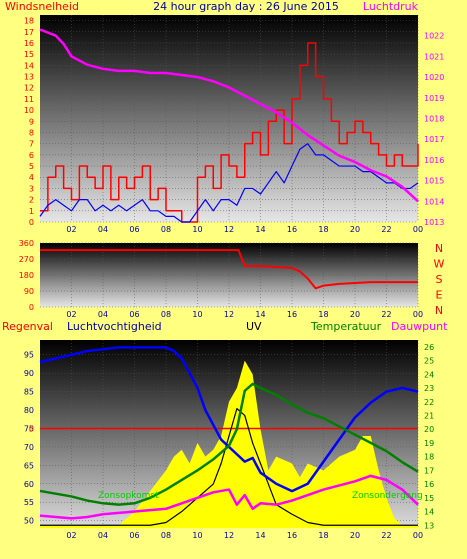 The image size is (467, 559). Describe the element at coordinates (434, 36) in the screenshot. I see `pressure-y-tick-label: 1022` at that location.